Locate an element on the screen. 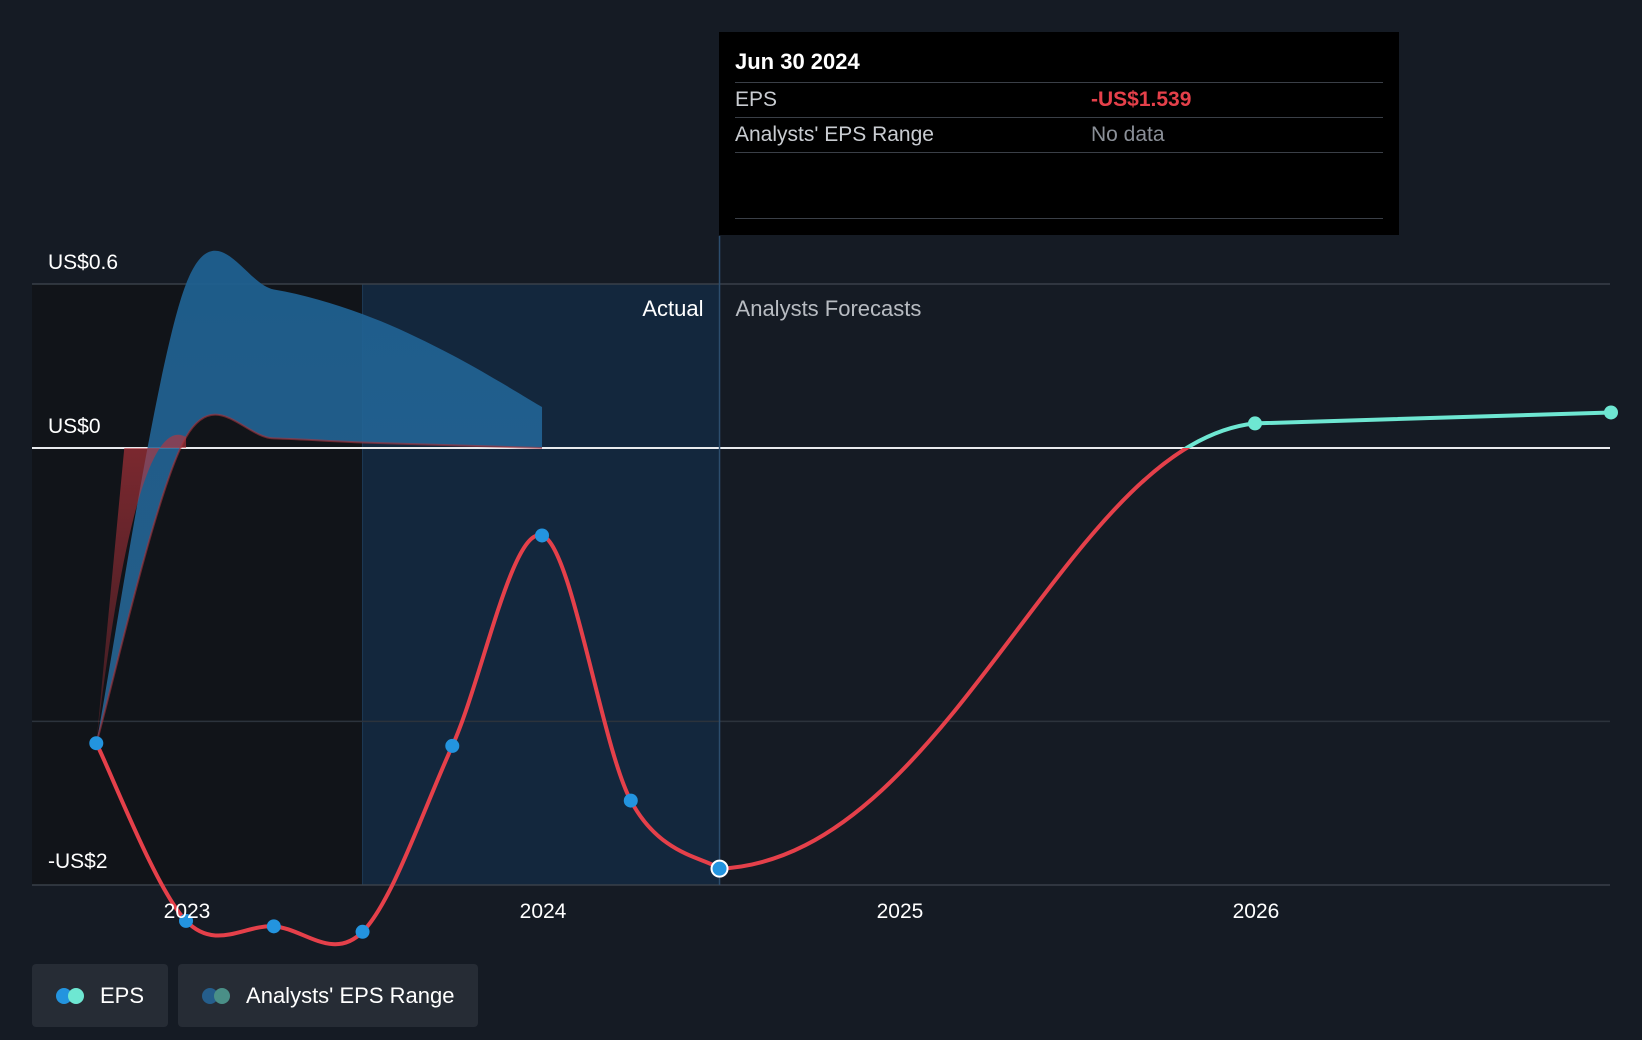  analyst-range-area is located at coordinates (319, 497).